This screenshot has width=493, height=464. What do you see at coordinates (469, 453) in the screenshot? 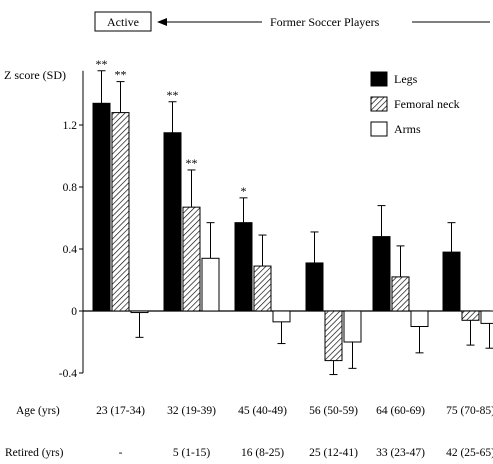
I see `retired-category-label: 42 (25-65)` at bounding box center [469, 453].